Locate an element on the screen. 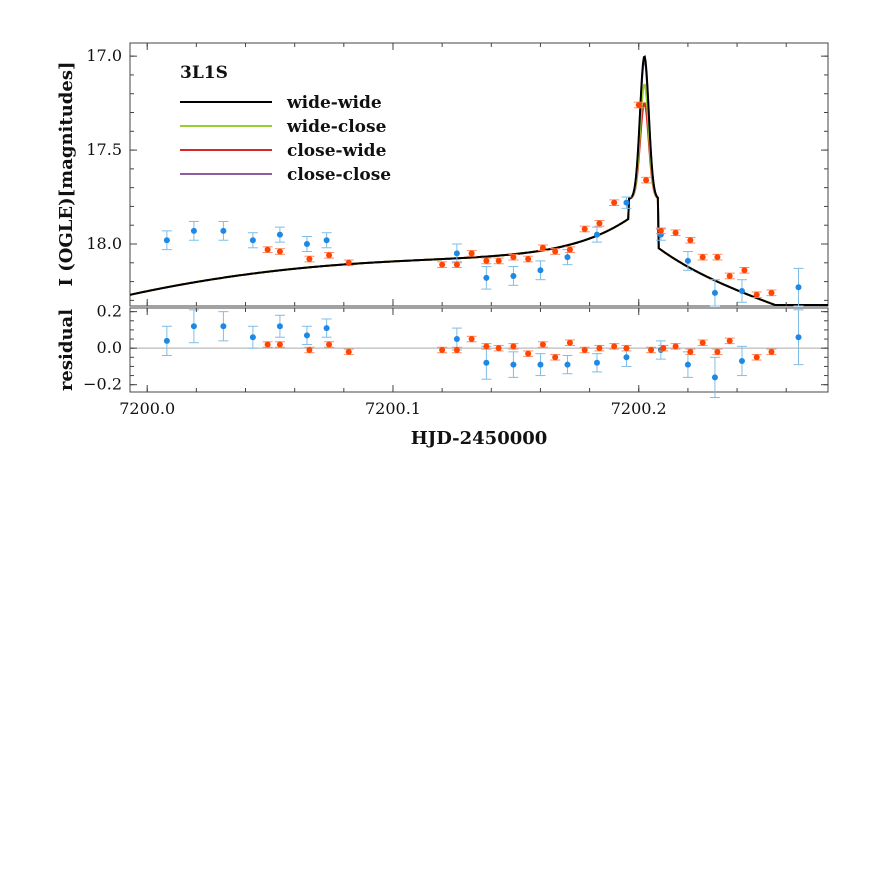  legend-label-close-wide: close-wide is located at coordinates (337, 151).